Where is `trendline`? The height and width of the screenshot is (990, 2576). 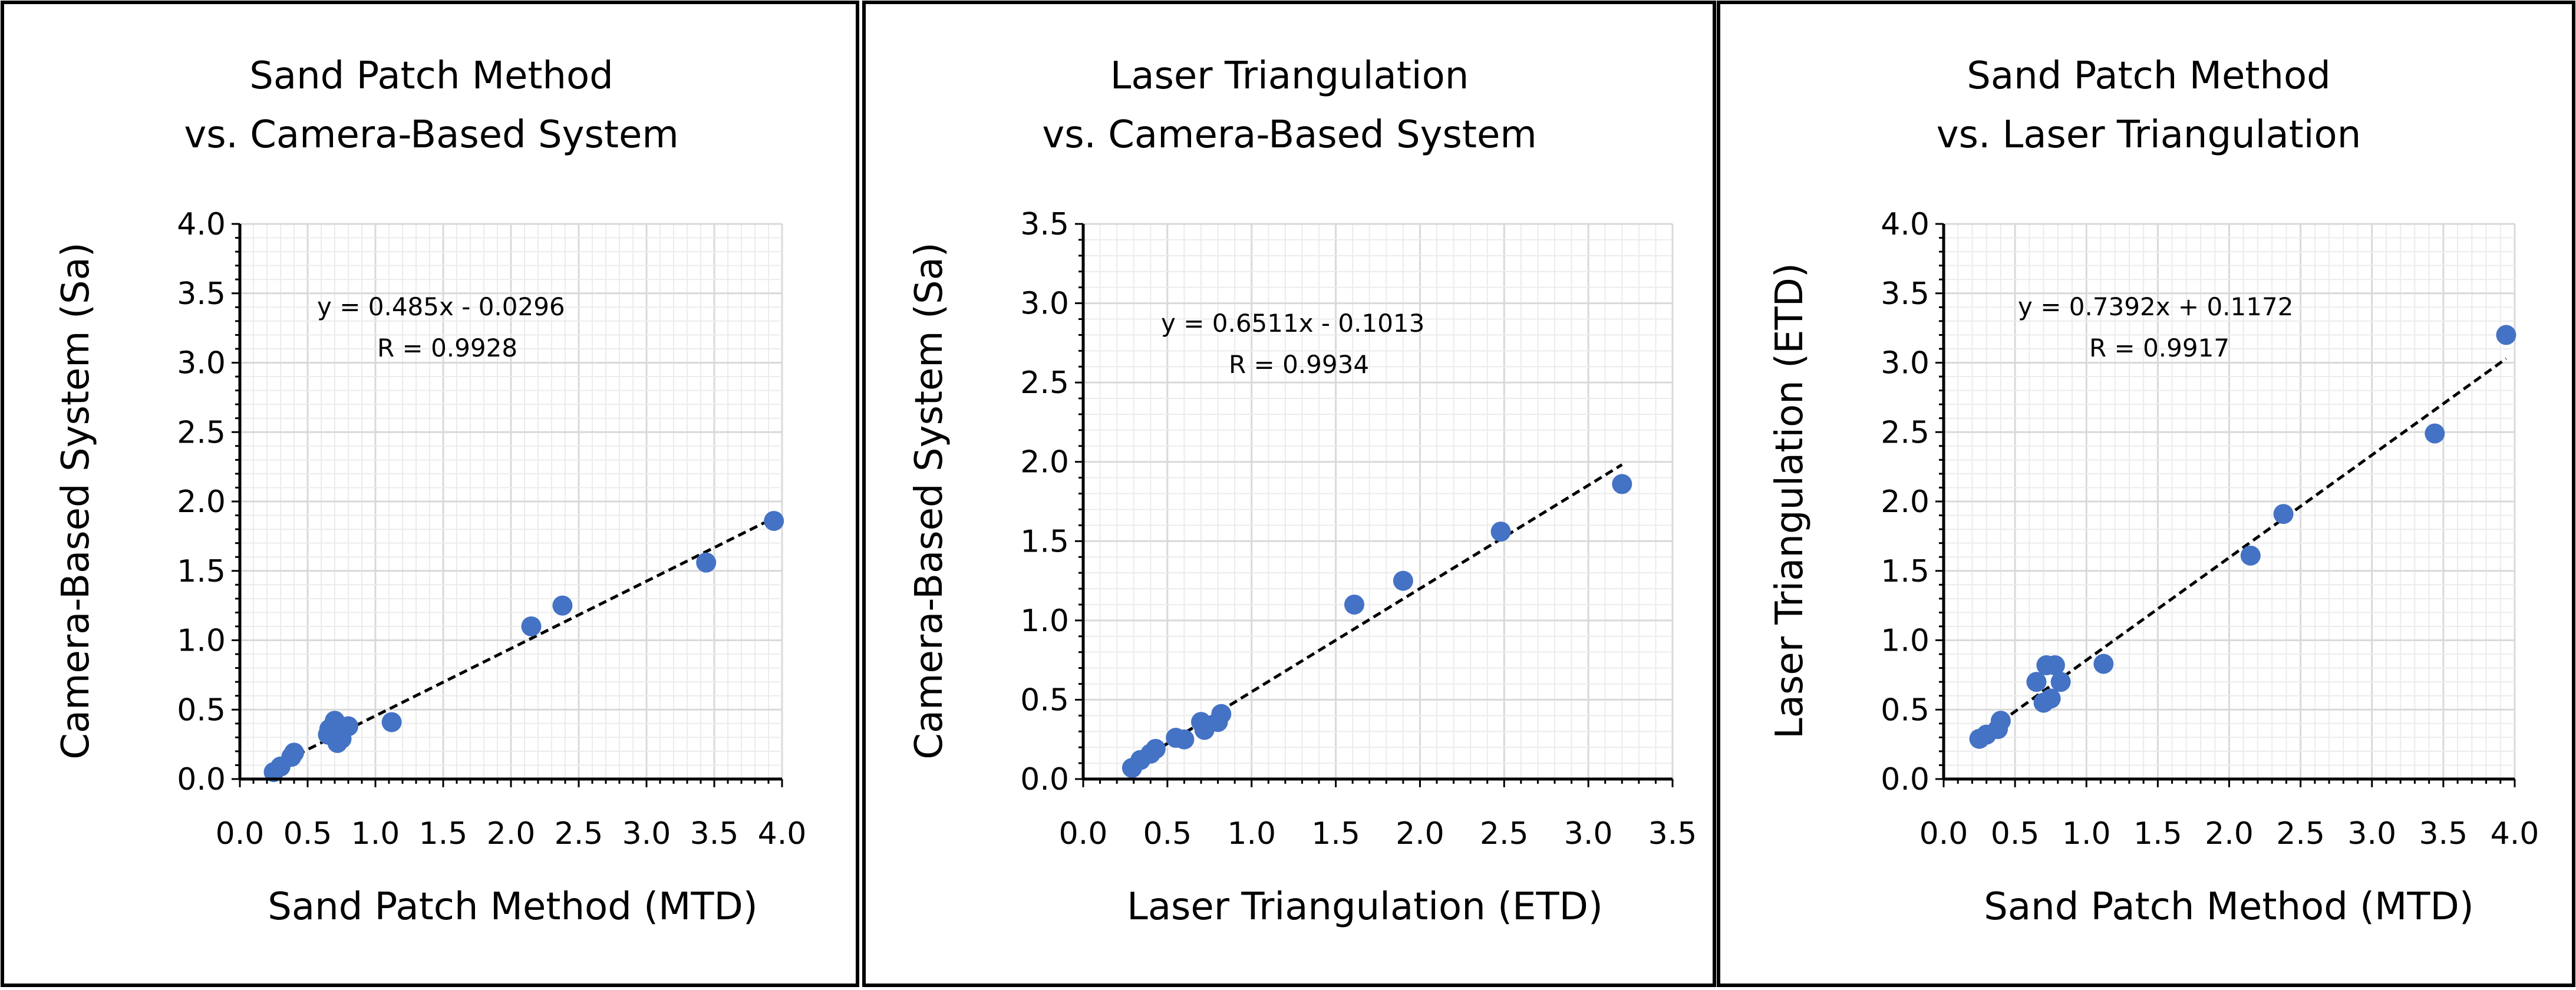 trendline is located at coordinates (2243, 547).